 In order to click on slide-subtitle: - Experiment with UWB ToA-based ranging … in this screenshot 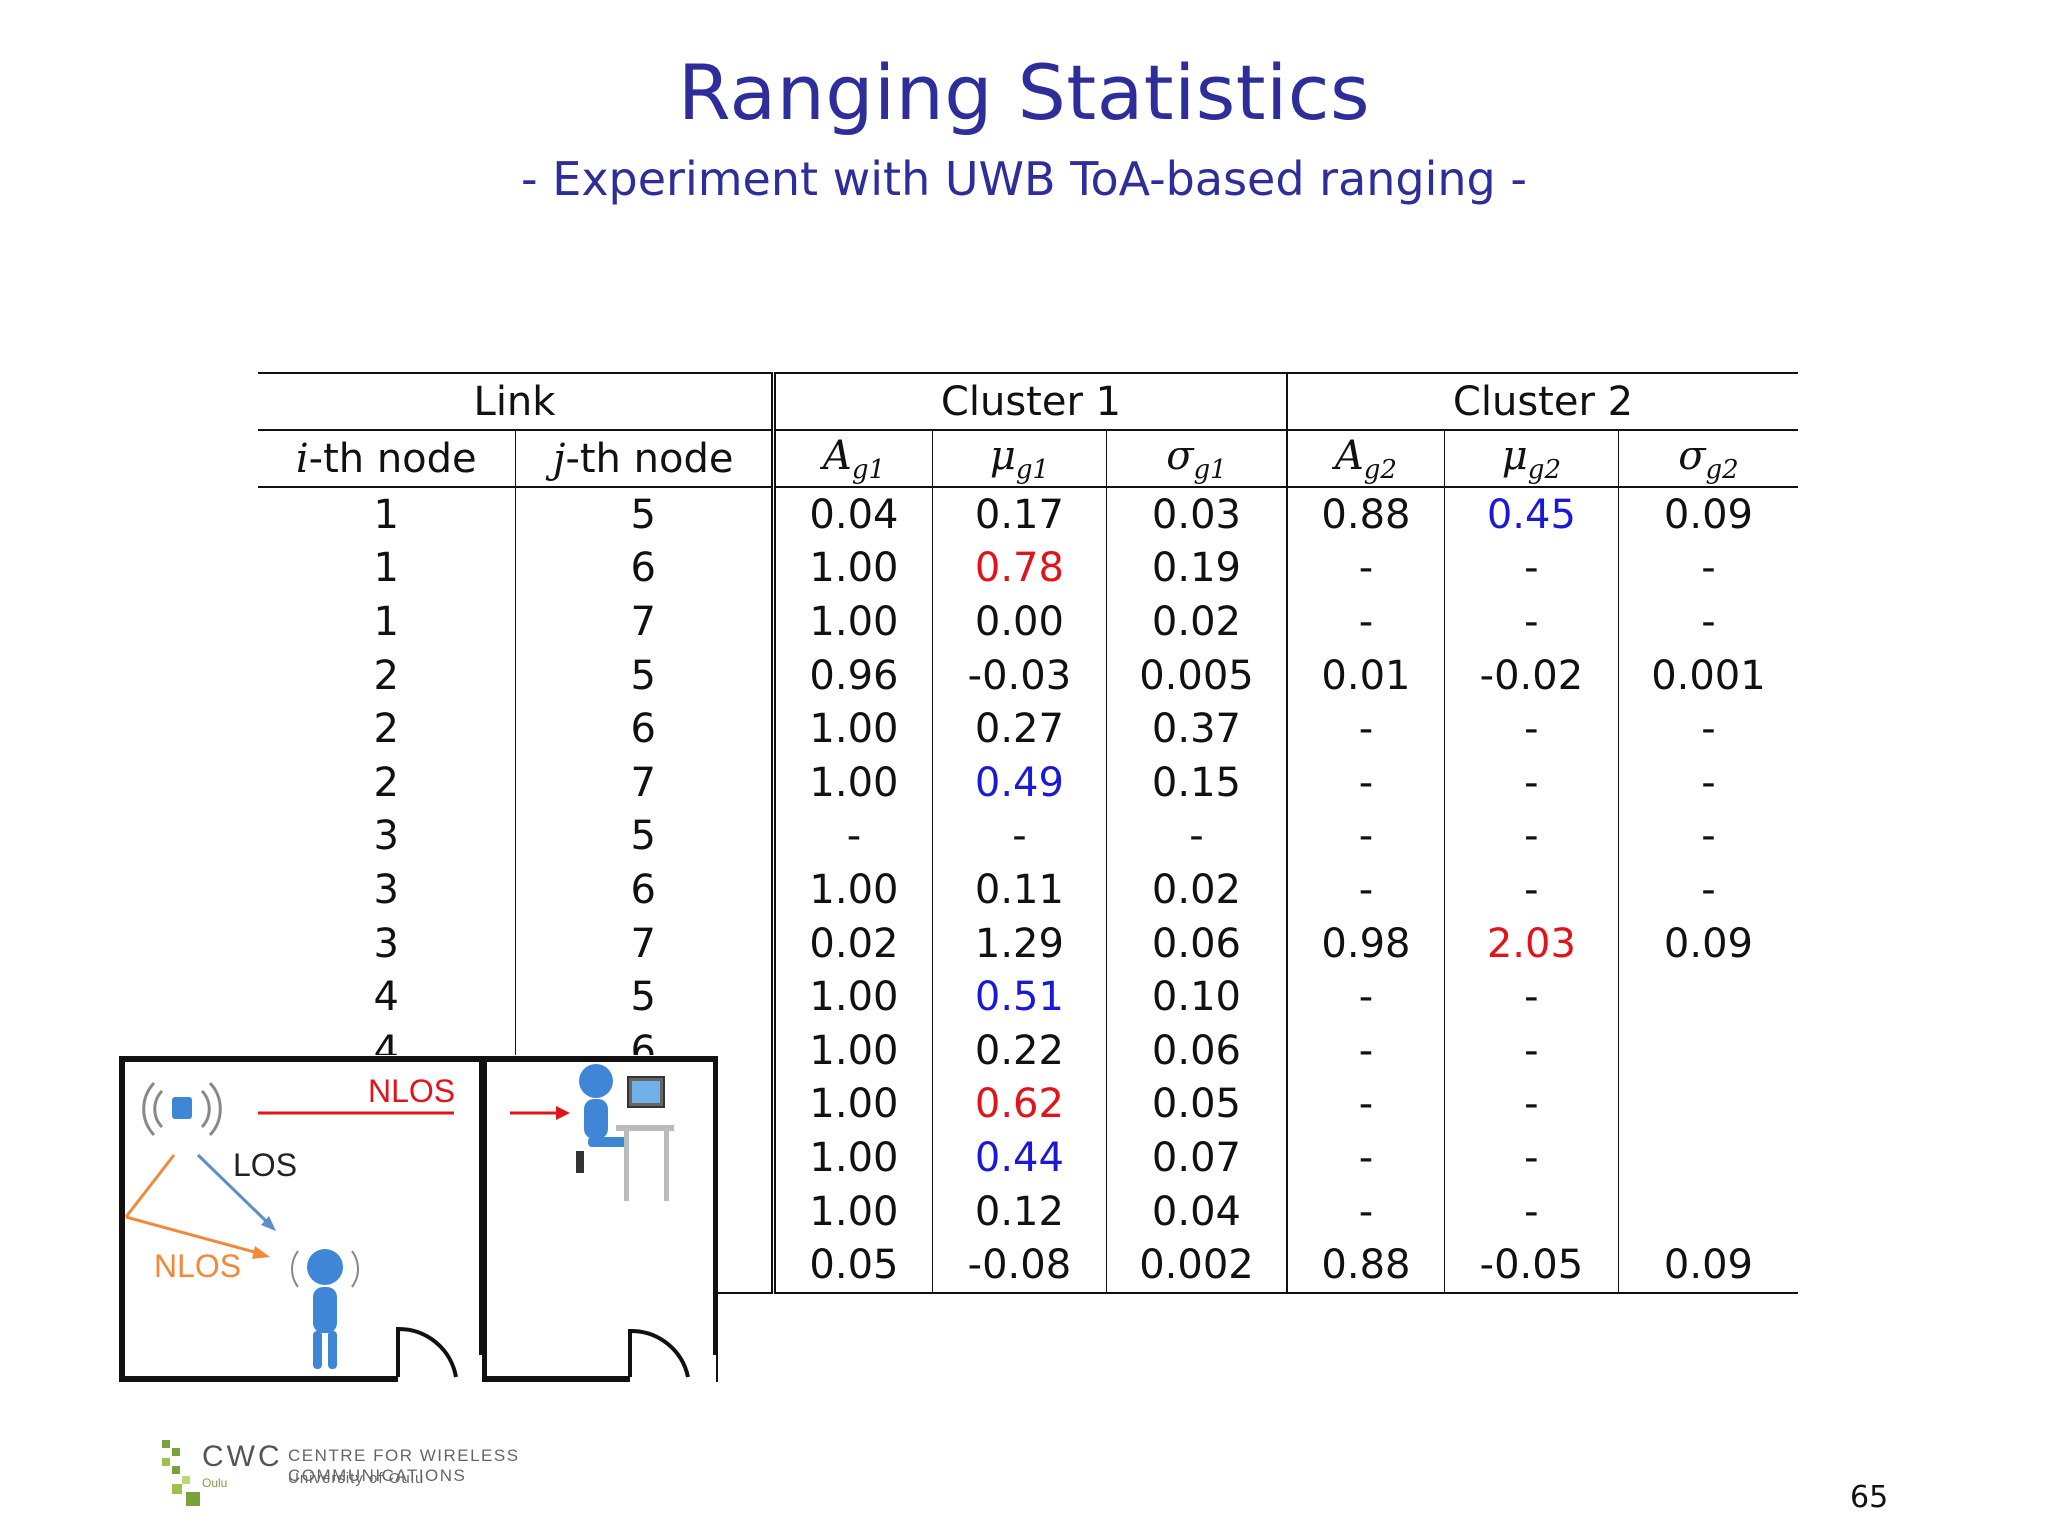, I will do `click(1024, 179)`.